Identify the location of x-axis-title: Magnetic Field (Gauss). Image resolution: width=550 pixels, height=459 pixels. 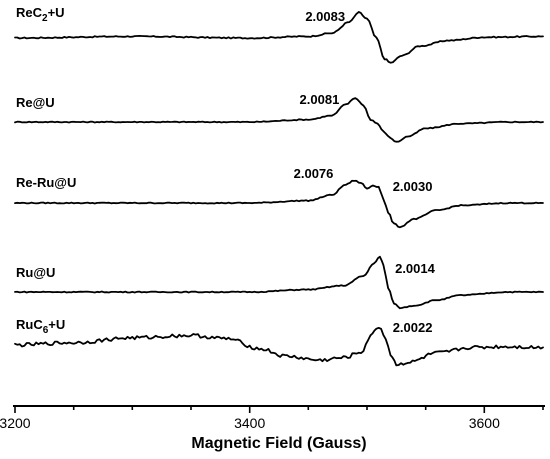
(278, 443).